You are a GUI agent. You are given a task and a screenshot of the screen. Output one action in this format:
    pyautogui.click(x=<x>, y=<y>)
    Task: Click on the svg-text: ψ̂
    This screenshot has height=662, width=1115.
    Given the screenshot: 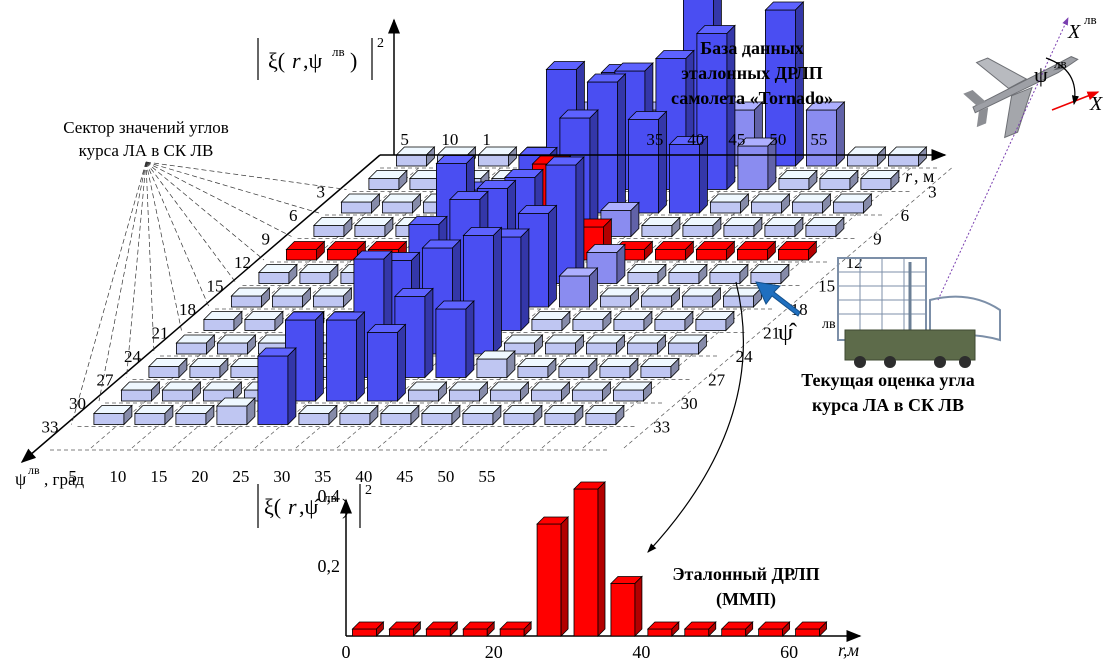 What is the action you would take?
    pyautogui.click(x=787, y=333)
    